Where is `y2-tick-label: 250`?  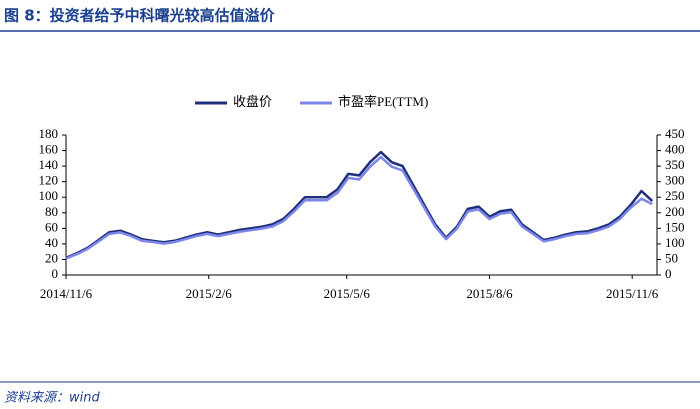
y2-tick-label: 250 is located at coordinates (675, 195).